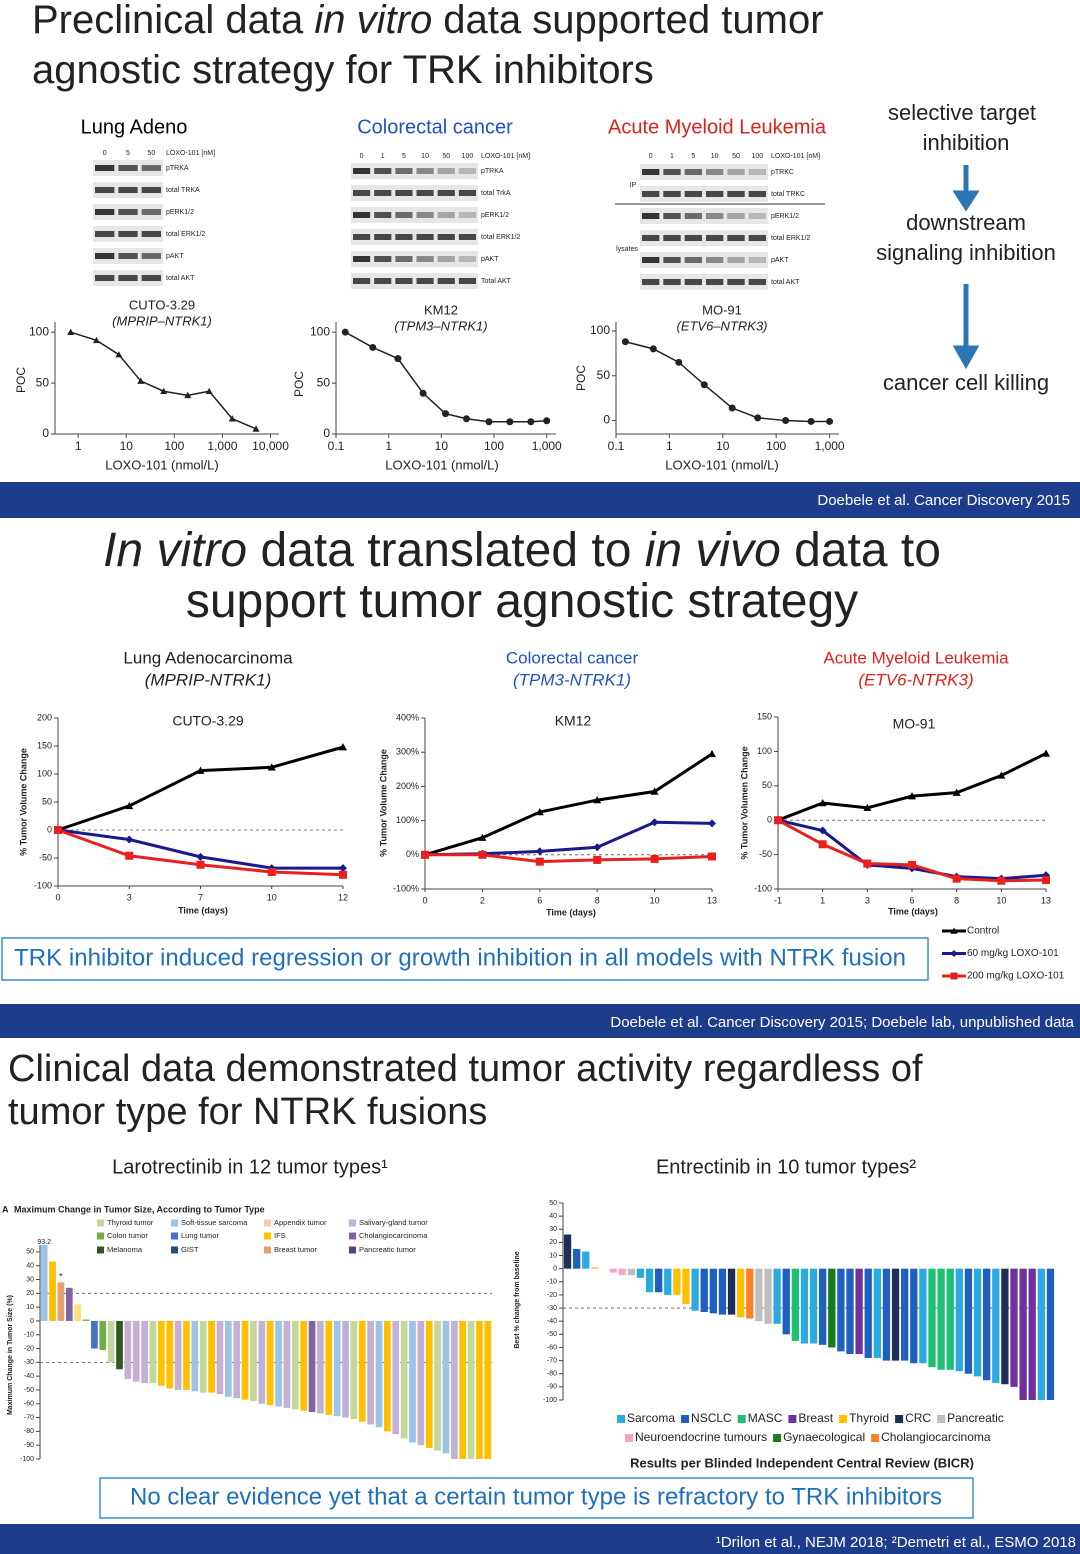 The height and width of the screenshot is (1554, 1080). I want to click on y-tick-label: -60, so click(29, 1404).